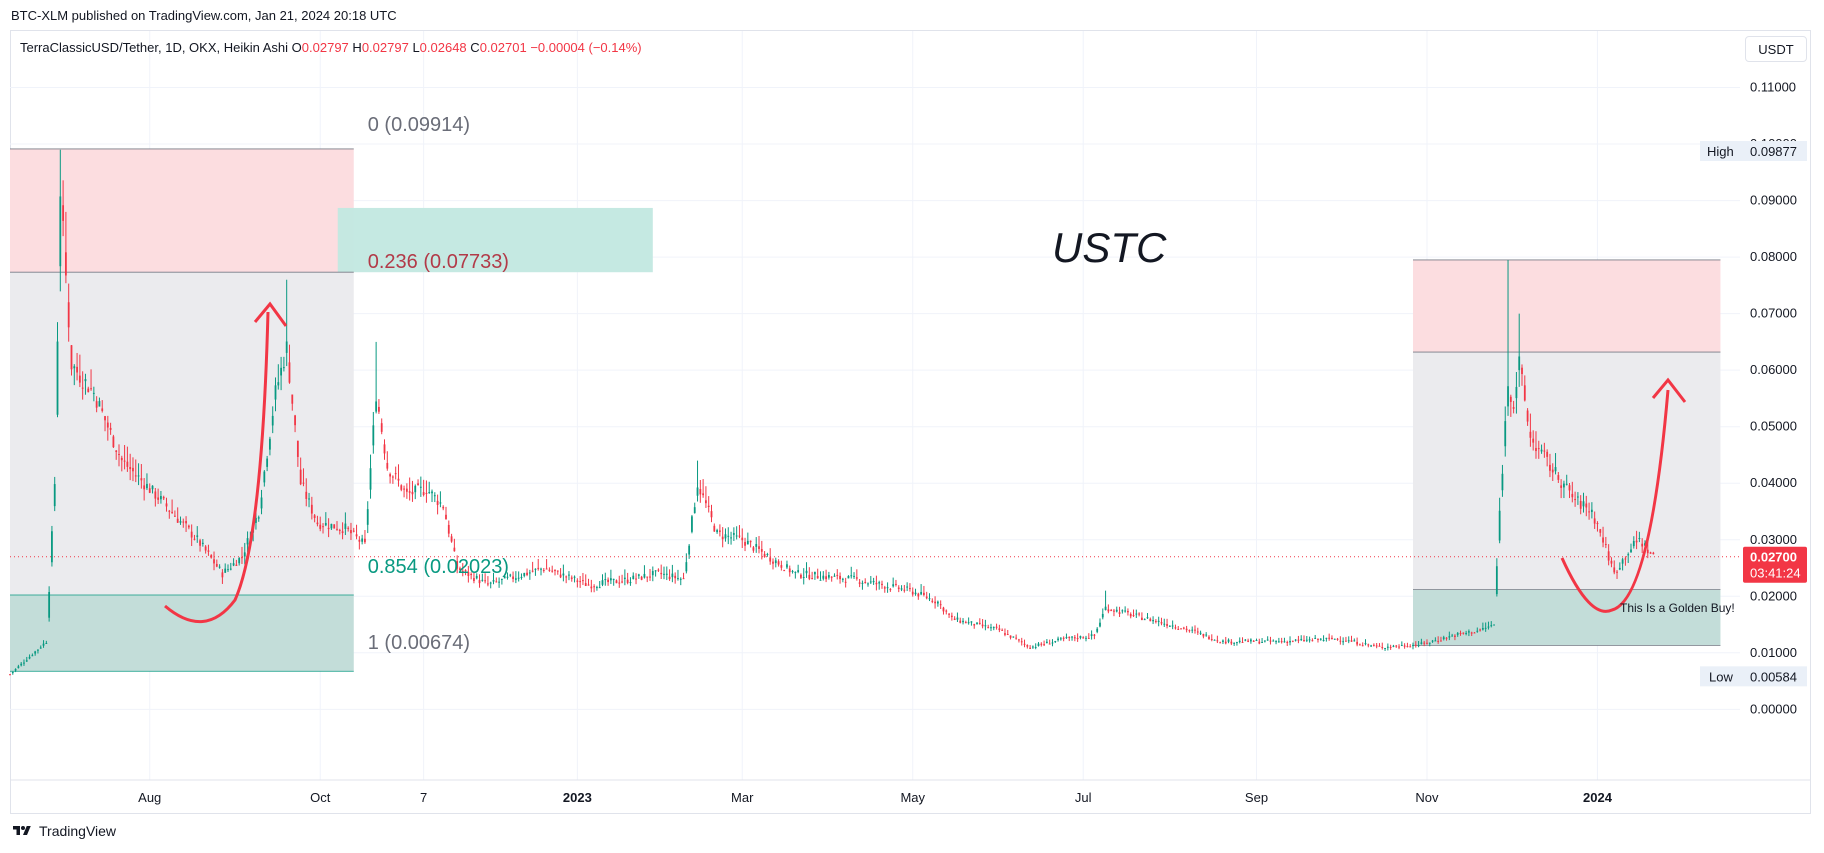 Image resolution: width=1824 pixels, height=853 pixels. Describe the element at coordinates (325, 47) in the screenshot. I see `open-value: 0.02797` at that location.